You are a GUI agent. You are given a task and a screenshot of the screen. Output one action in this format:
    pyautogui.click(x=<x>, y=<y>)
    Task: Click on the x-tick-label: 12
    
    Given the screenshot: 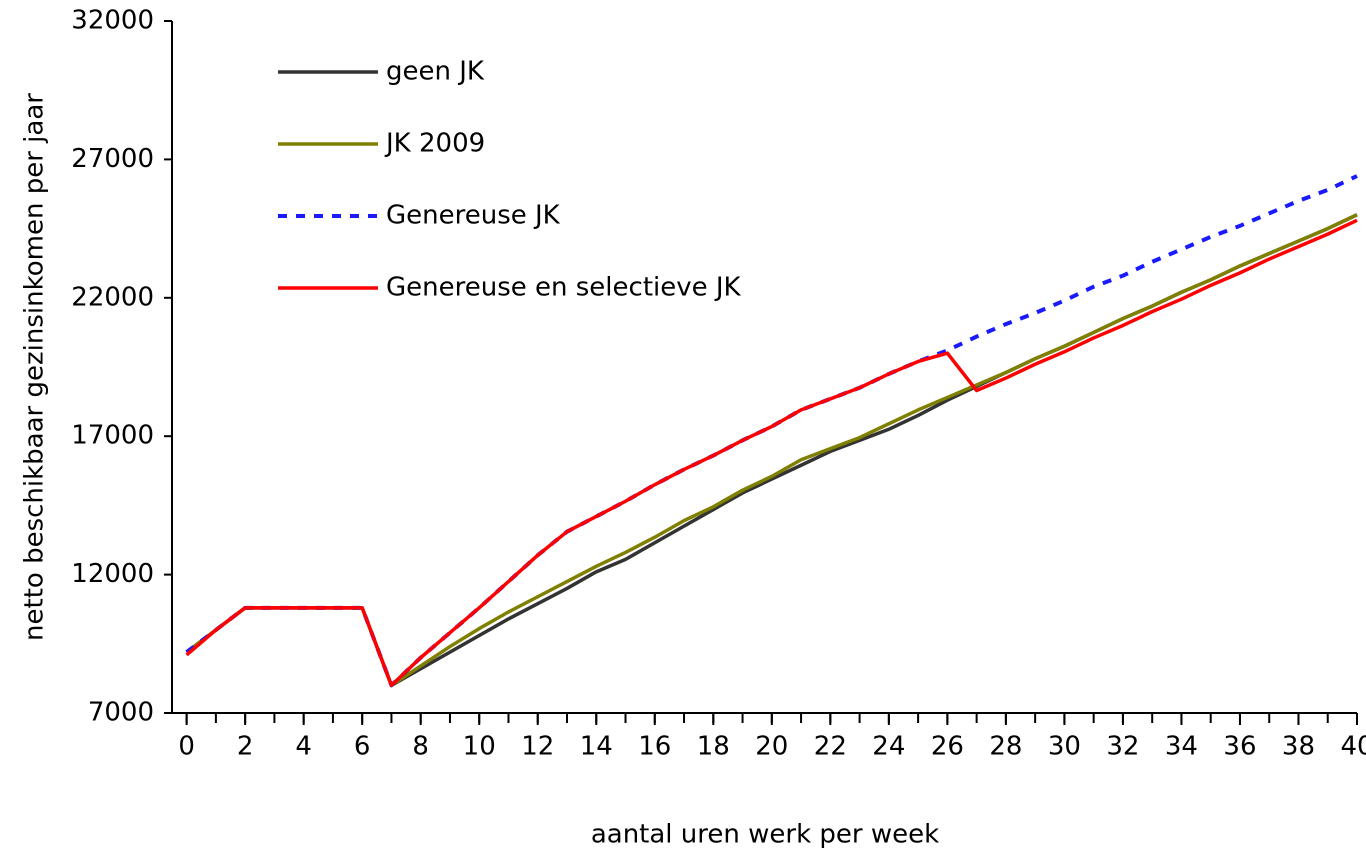 What is the action you would take?
    pyautogui.click(x=537, y=747)
    